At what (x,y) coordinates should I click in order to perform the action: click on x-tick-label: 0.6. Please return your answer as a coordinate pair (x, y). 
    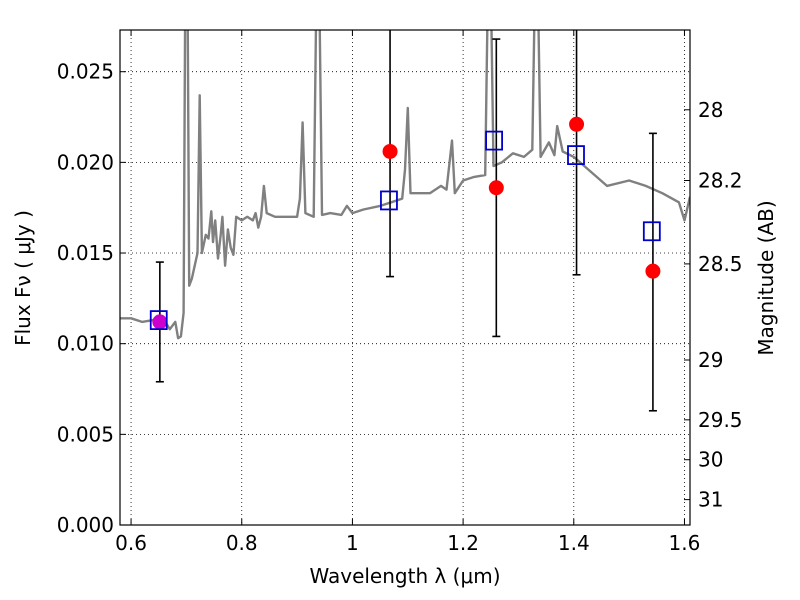
    Looking at the image, I should click on (131, 543).